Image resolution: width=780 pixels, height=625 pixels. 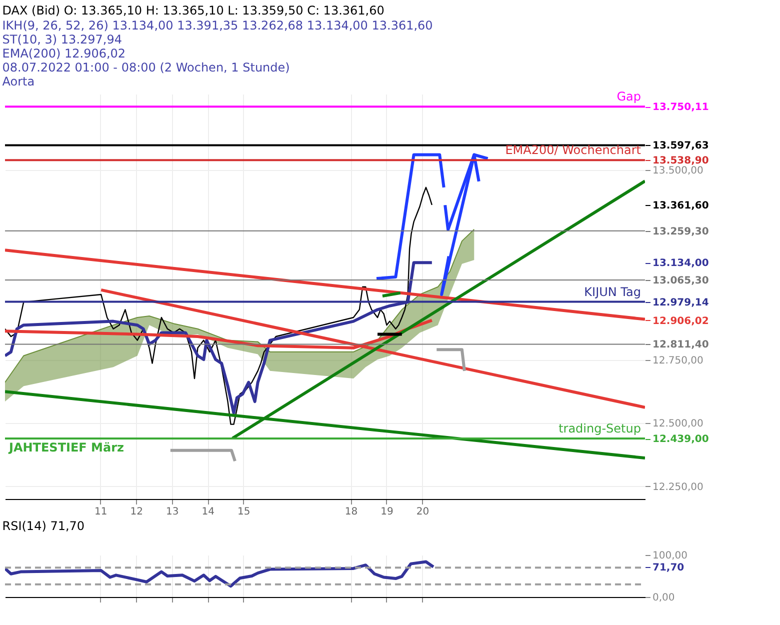 What do you see at coordinates (101, 512) in the screenshot?
I see `x-tick-label: 11` at bounding box center [101, 512].